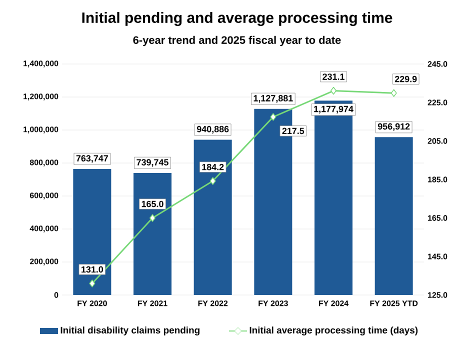 The image size is (474, 345). Describe the element at coordinates (293, 131) in the screenshot. I see `data-label: 217.5` at that location.